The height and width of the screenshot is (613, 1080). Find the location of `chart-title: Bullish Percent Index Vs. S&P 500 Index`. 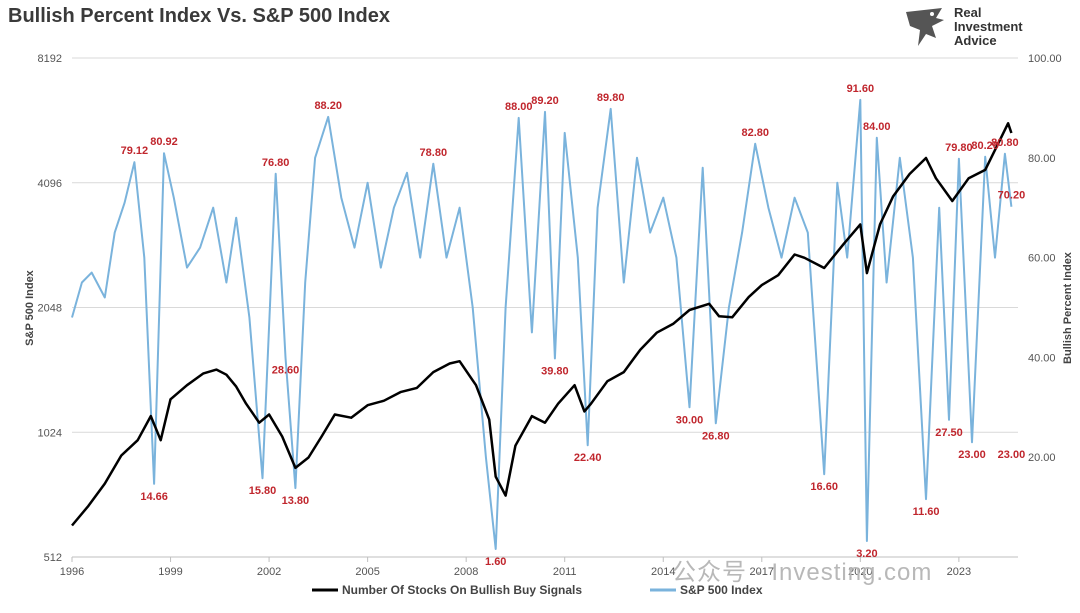

chart-title: Bullish Percent Index Vs. S&P 500 Index is located at coordinates (199, 16).